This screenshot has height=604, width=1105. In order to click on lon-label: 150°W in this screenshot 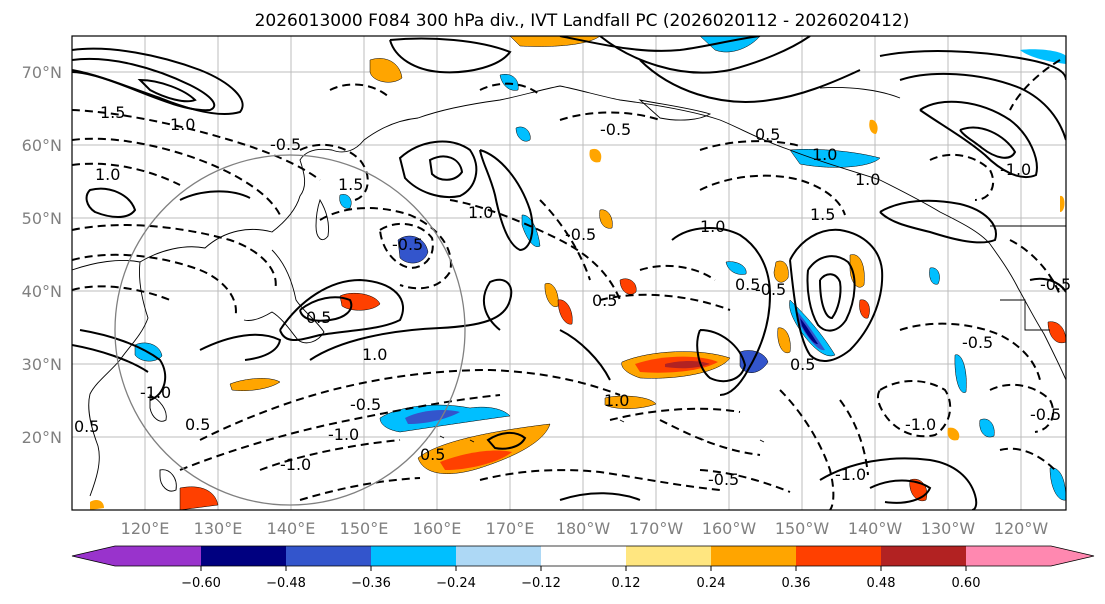, I will do `click(802, 528)`.